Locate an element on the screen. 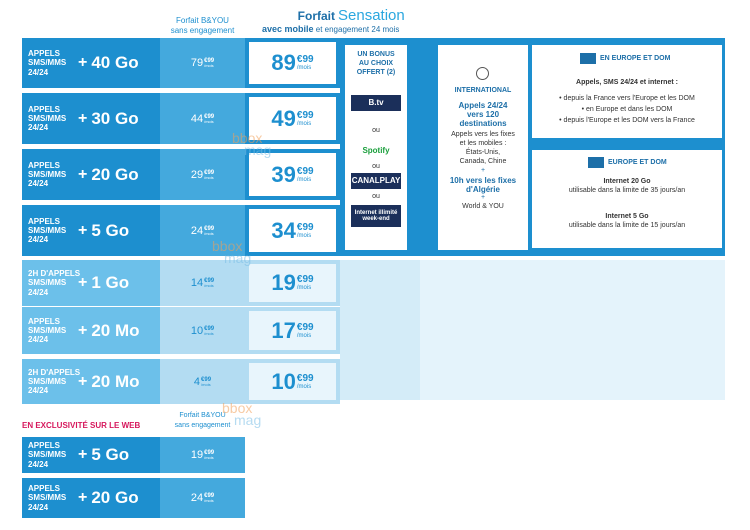  price-euros: 34 is located at coordinates (283, 230).